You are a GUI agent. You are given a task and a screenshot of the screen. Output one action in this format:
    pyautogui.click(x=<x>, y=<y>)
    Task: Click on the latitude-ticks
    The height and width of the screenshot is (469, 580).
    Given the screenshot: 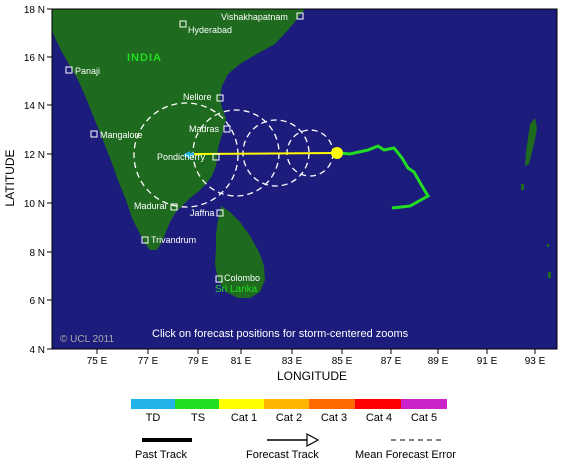 What is the action you would take?
    pyautogui.click(x=49, y=179)
    